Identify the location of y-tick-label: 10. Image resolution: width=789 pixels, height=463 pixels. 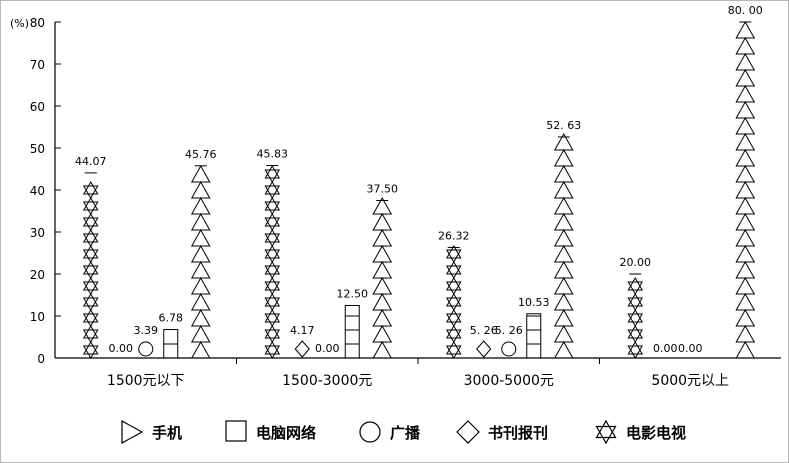
(37, 317).